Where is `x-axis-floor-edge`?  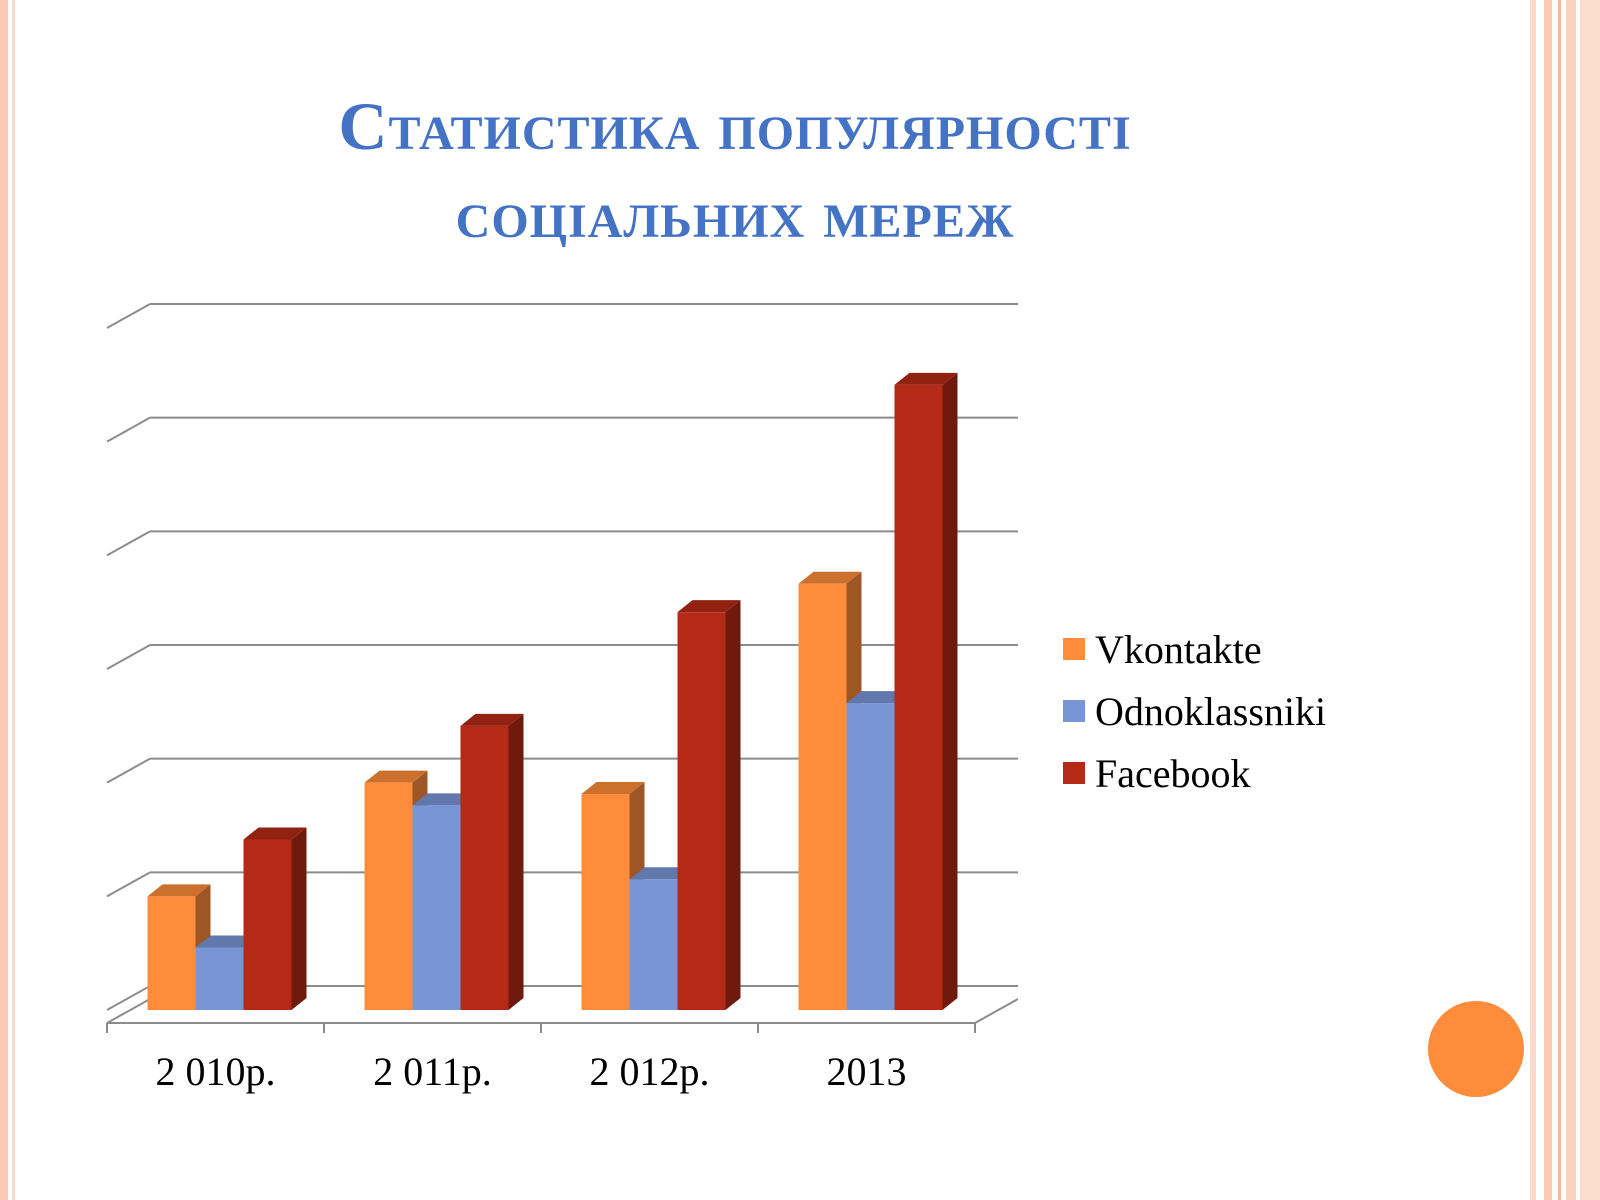
x-axis-floor-edge is located at coordinates (996, 1011).